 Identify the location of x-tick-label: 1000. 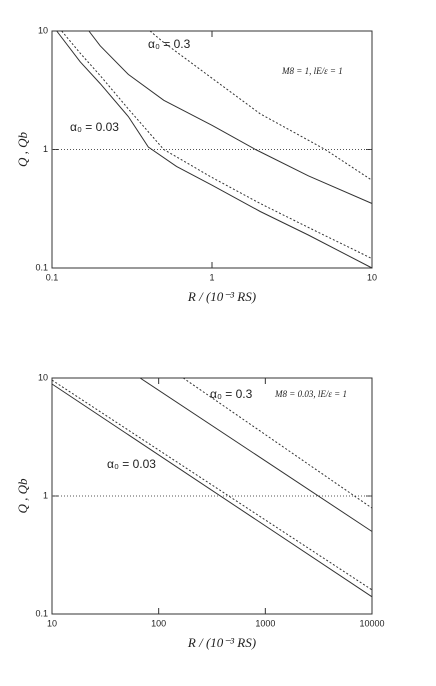
(265, 623).